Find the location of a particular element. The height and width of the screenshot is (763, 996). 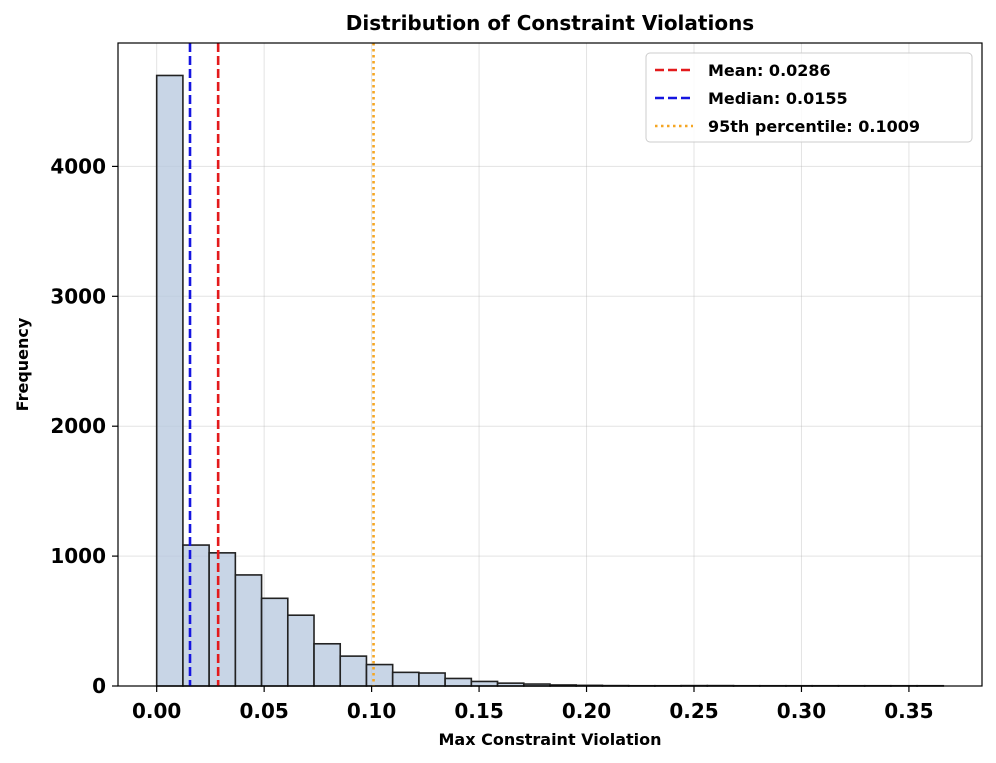

y-axis-title: Frequency is located at coordinates (22, 364).